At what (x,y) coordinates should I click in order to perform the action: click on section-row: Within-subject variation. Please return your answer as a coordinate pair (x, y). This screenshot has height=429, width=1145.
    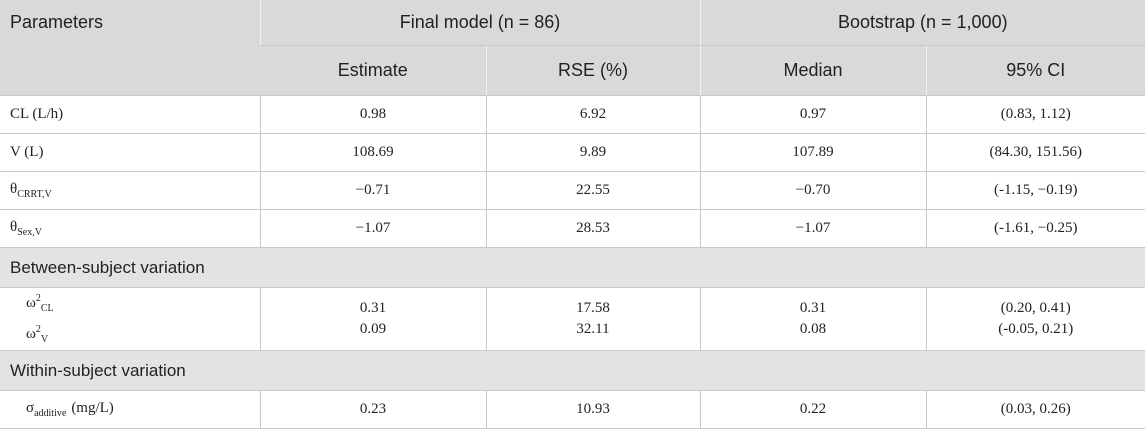
    Looking at the image, I should click on (572, 370).